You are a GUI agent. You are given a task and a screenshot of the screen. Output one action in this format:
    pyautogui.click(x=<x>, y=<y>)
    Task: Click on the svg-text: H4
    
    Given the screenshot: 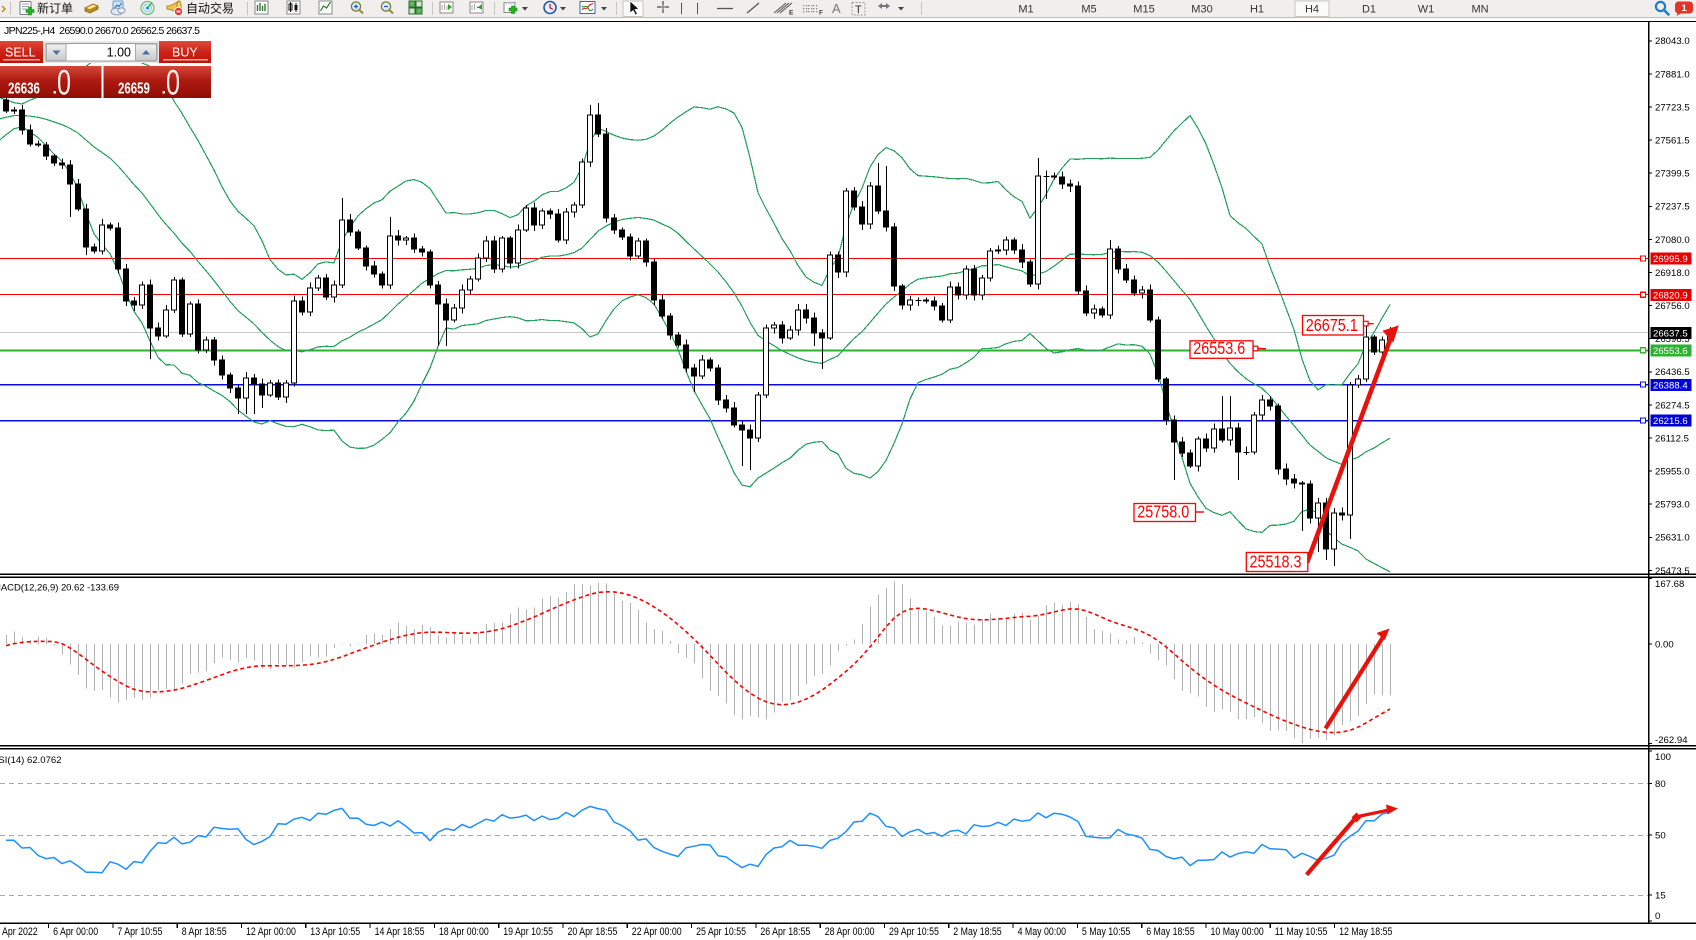 What is the action you would take?
    pyautogui.click(x=1312, y=10)
    